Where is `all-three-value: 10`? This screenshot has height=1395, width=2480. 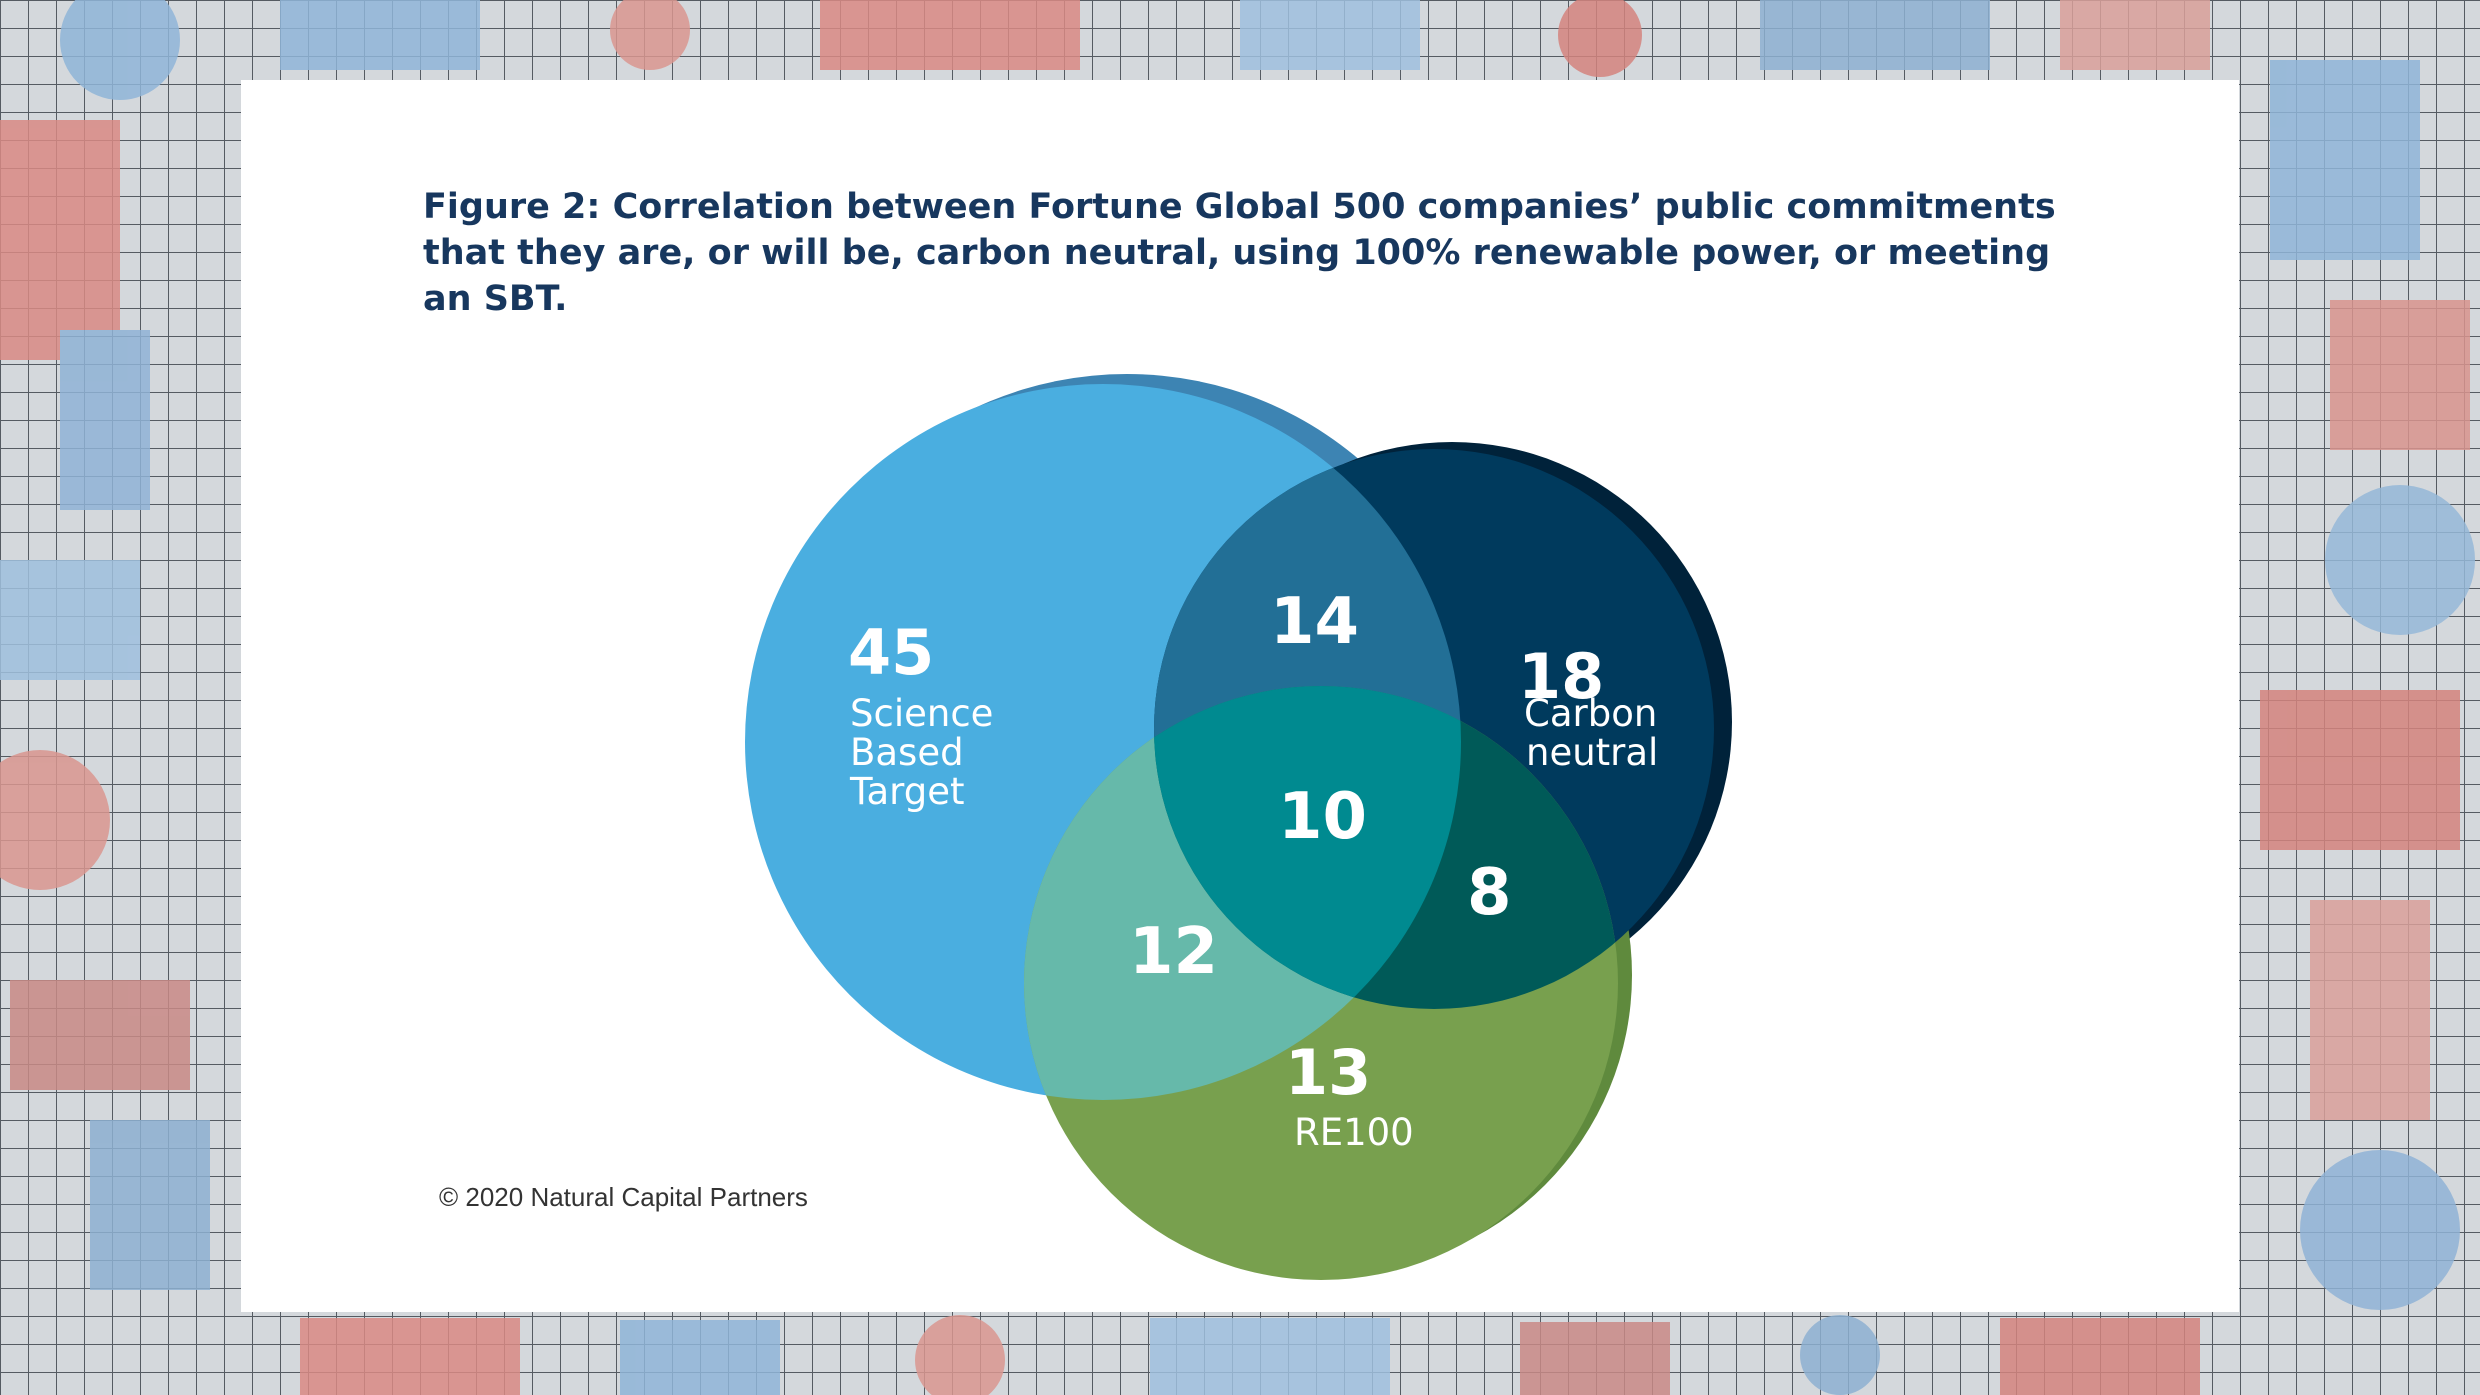
all-three-value: 10 is located at coordinates (1322, 817).